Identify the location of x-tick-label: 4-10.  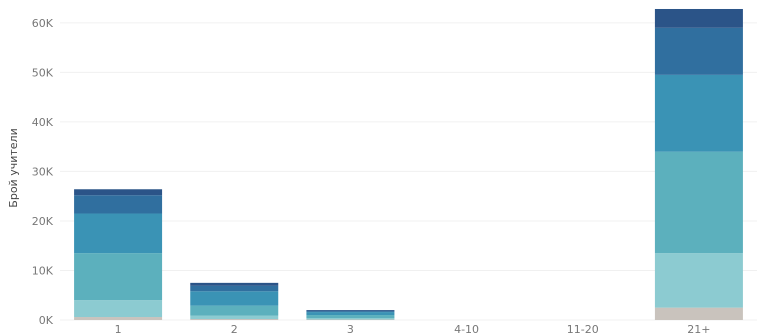
(466, 329).